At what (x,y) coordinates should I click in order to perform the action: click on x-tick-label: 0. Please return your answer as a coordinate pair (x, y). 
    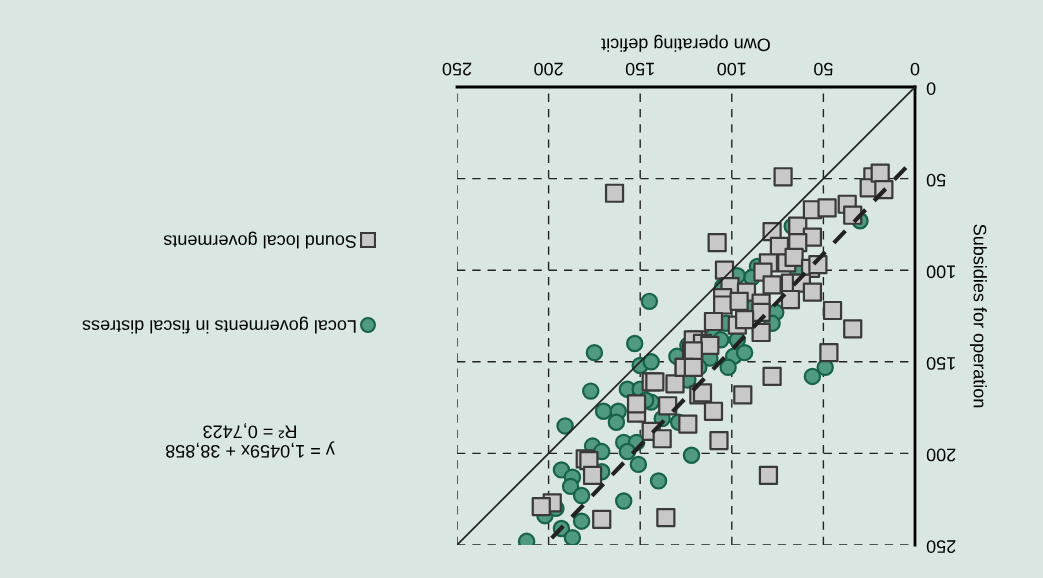
    Looking at the image, I should click on (915, 69).